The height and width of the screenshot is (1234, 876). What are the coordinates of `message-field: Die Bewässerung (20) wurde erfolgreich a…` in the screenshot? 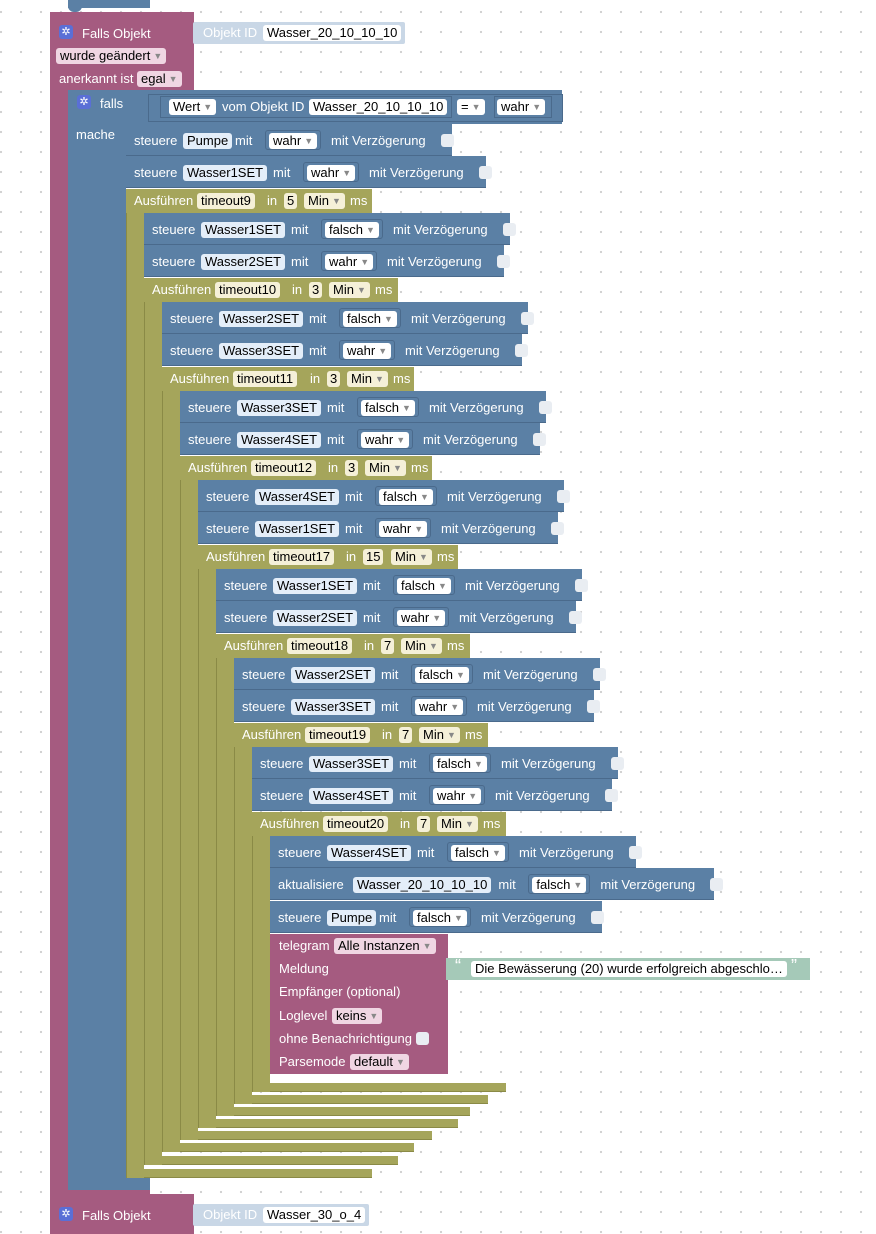 It's located at (629, 969).